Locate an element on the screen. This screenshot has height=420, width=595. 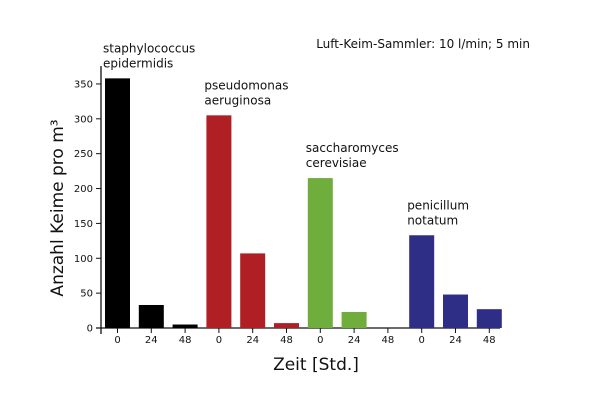
x-axis-label: Zeit [Std.] is located at coordinates (316, 365).